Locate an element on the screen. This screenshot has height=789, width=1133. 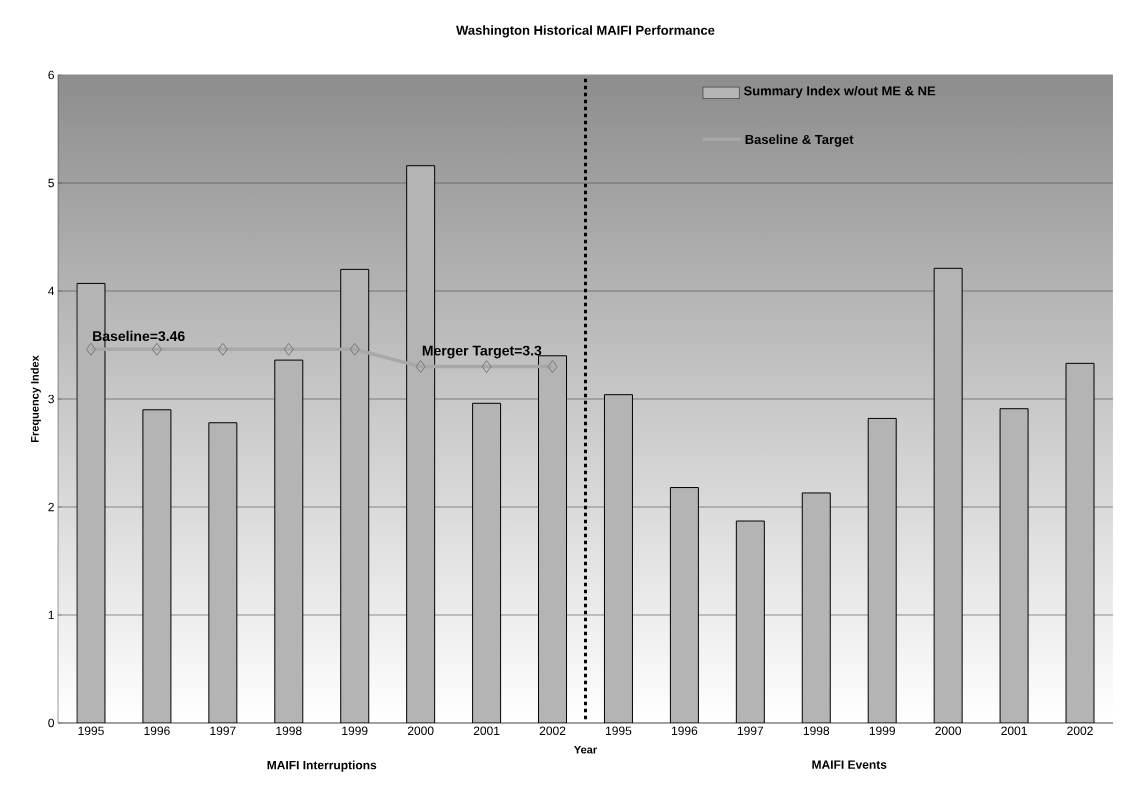
text: MAIFI Events is located at coordinates (849, 764).